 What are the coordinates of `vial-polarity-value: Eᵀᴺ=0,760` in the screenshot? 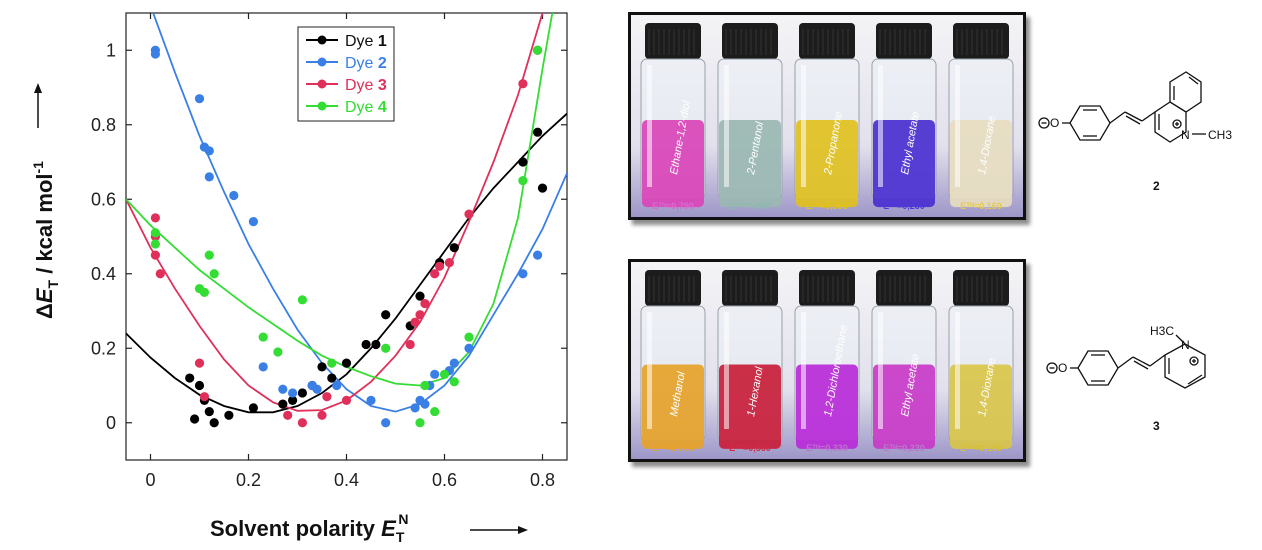 It's located at (673, 448).